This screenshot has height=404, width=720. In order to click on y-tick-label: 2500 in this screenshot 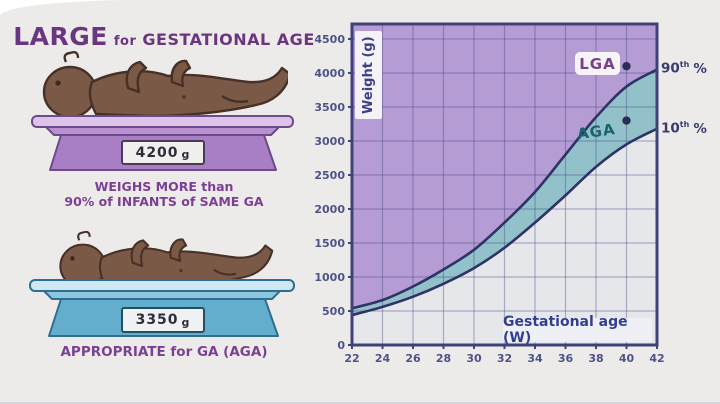, I will do `click(329, 175)`.